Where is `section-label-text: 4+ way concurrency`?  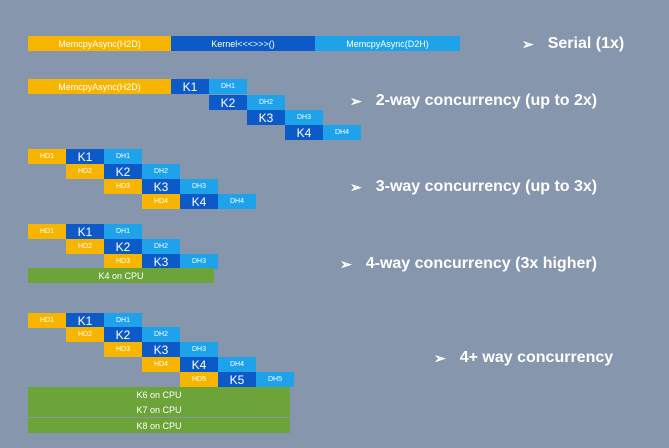
section-label-text: 4+ way concurrency is located at coordinates (536, 357).